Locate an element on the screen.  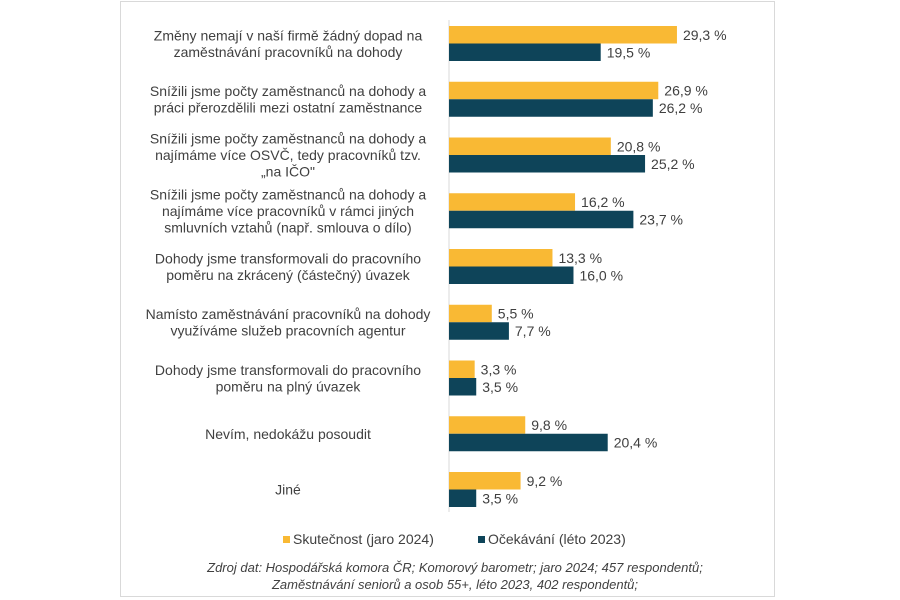
data-label: 26,2 % is located at coordinates (681, 108).